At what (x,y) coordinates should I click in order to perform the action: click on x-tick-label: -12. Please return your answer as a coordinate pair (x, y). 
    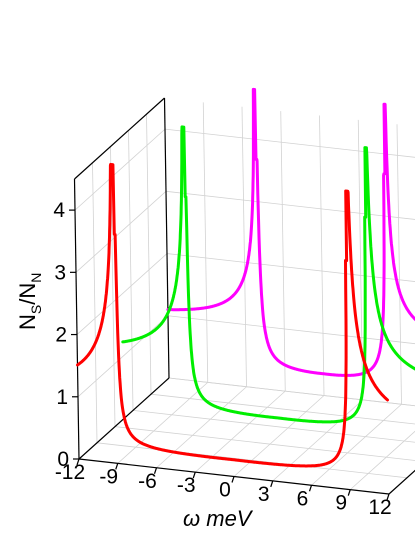
    Looking at the image, I should click on (70, 472).